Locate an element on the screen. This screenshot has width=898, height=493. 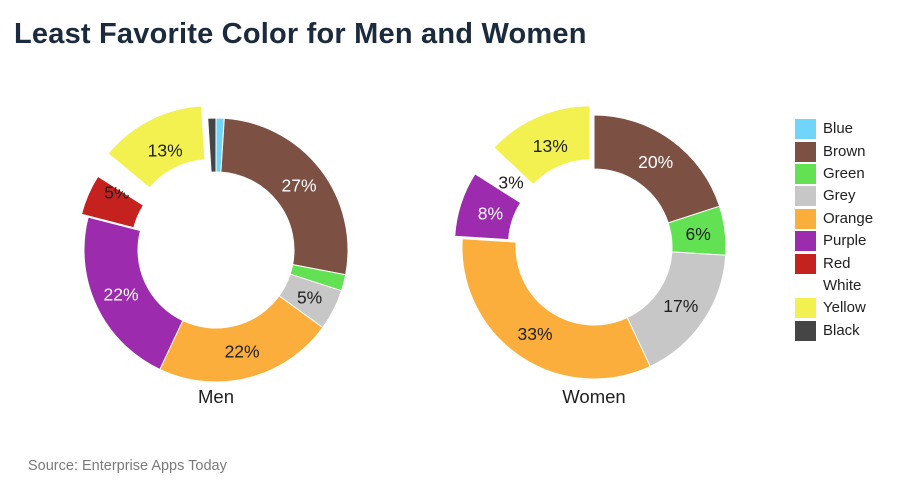
men-slice-value-yellow: 13% is located at coordinates (165, 150).